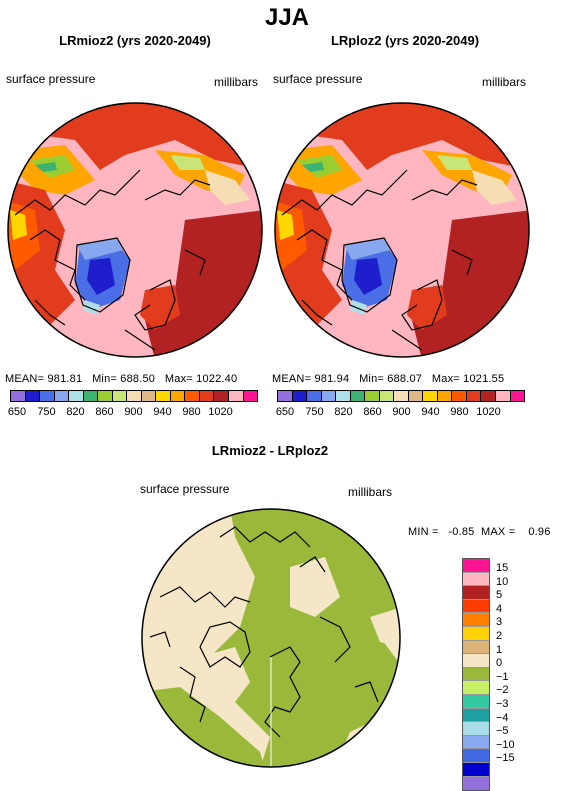  Describe the element at coordinates (499, 663) in the screenshot. I see `diff-legend-label: 0` at that location.